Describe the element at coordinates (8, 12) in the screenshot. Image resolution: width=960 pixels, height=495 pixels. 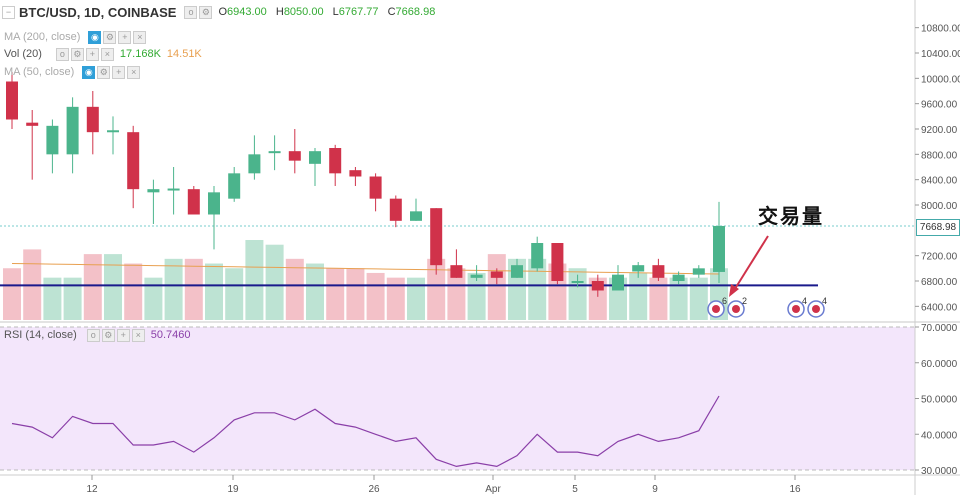
I see `collapse-icon: −` at that location.